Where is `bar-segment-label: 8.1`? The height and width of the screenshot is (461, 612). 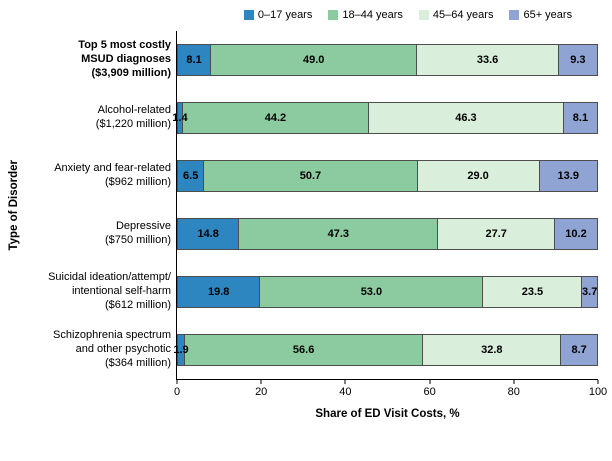
bar-segment-label: 8.1 is located at coordinates (194, 60).